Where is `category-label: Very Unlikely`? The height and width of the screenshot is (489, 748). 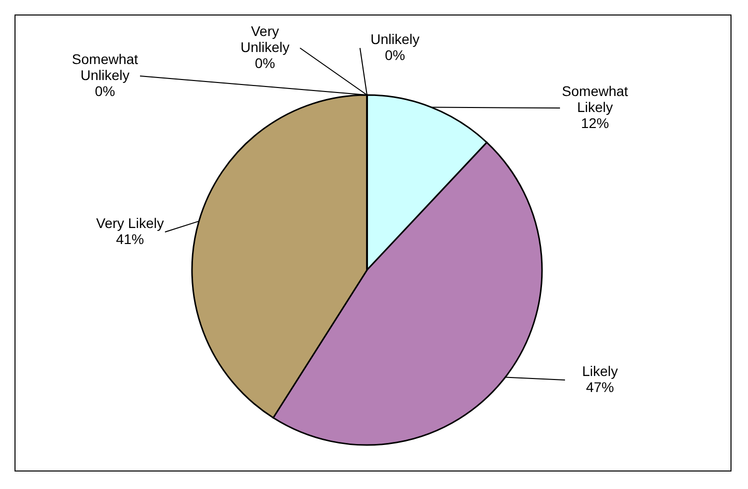 category-label: Very Unlikely is located at coordinates (265, 39).